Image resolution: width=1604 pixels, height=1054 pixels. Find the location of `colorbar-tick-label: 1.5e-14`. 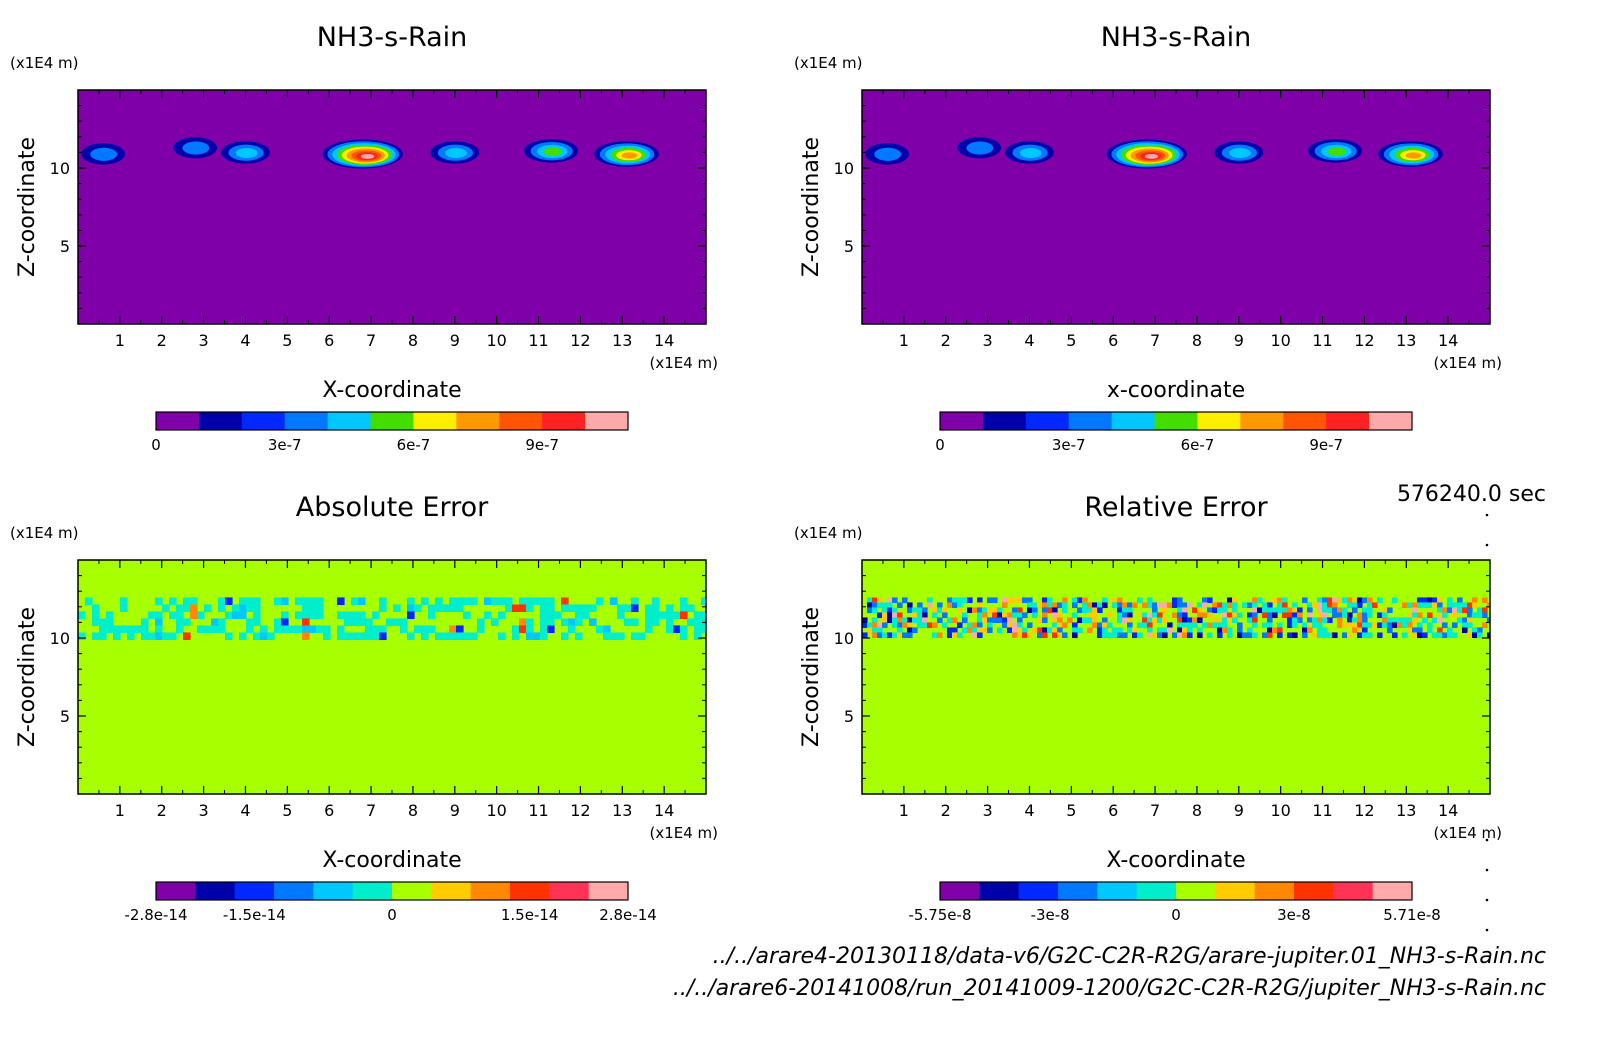

colorbar-tick-label: 1.5e-14 is located at coordinates (530, 915).